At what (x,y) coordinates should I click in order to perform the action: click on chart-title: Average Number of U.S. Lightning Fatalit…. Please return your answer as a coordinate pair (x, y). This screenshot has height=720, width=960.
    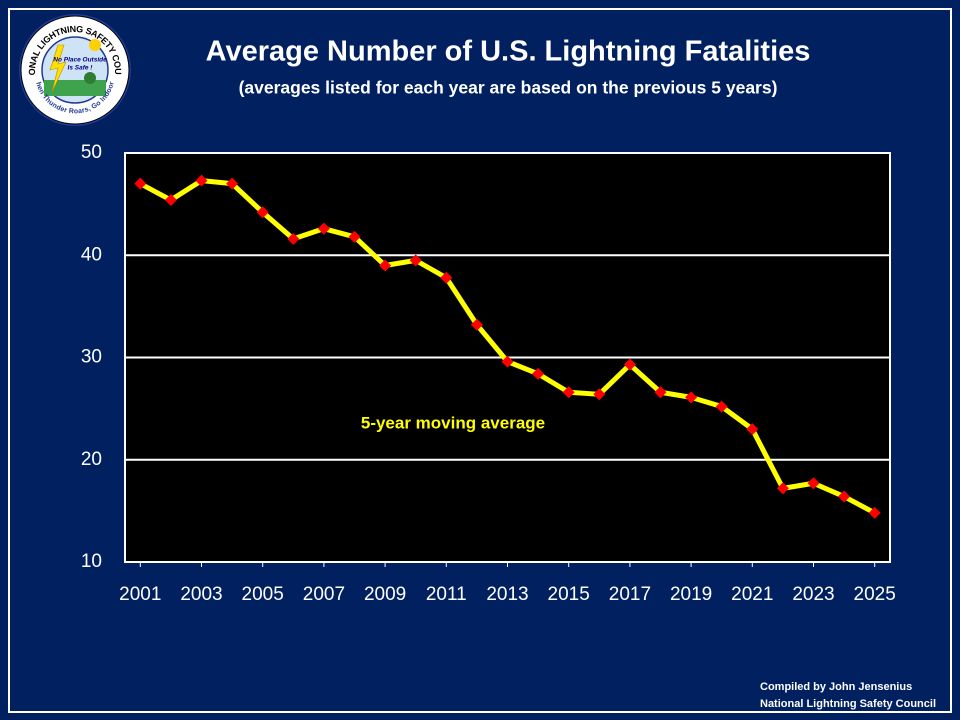
    Looking at the image, I should click on (508, 52).